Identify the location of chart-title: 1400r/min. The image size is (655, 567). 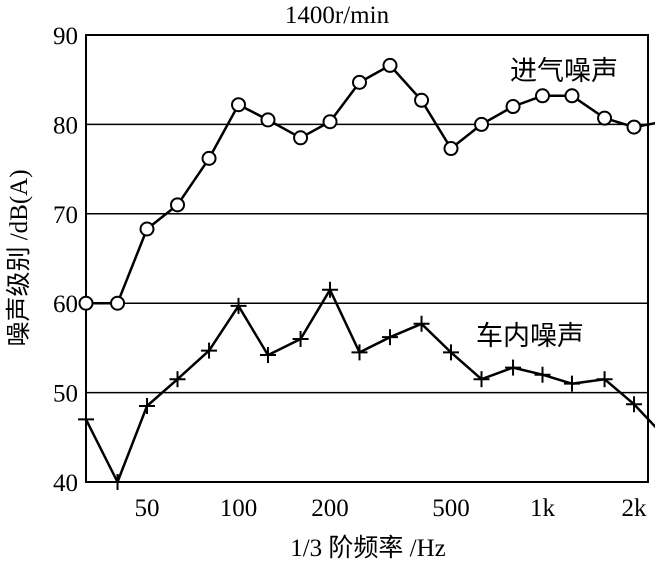
(337, 15).